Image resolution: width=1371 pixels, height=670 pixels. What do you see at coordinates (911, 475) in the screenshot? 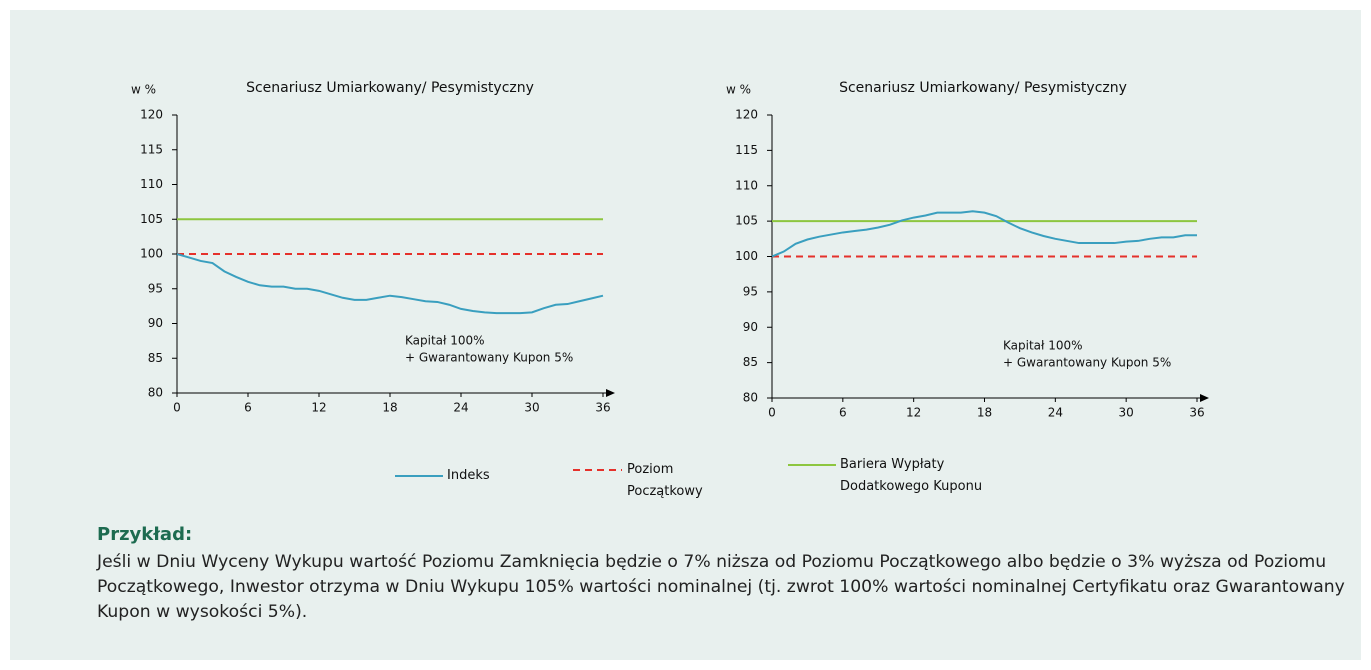
I see `legend-label: Bariera Wypłaty Dodatkowego Kuponu` at bounding box center [911, 475].